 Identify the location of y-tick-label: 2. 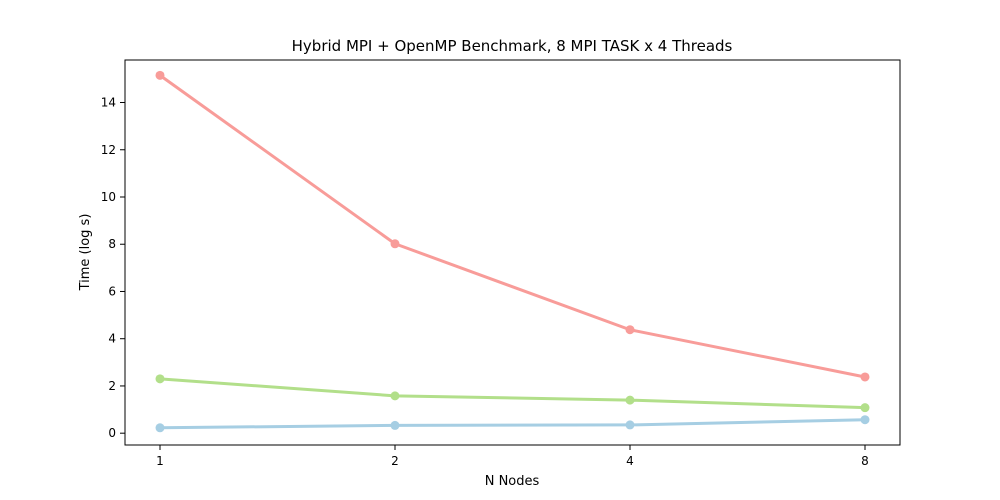
(112, 386).